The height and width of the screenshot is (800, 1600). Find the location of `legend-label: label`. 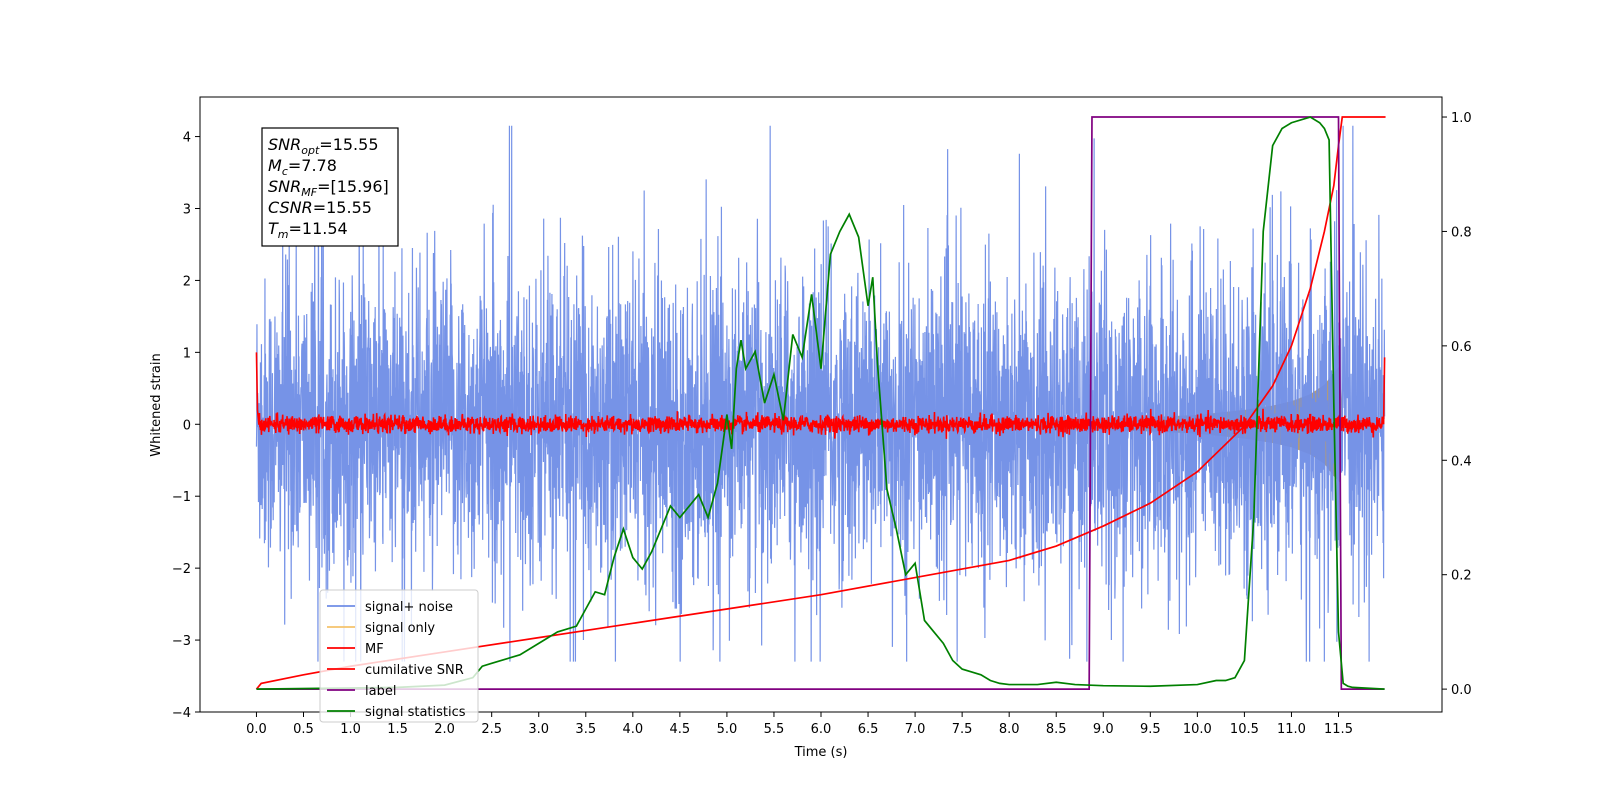

legend-label: label is located at coordinates (380, 691).